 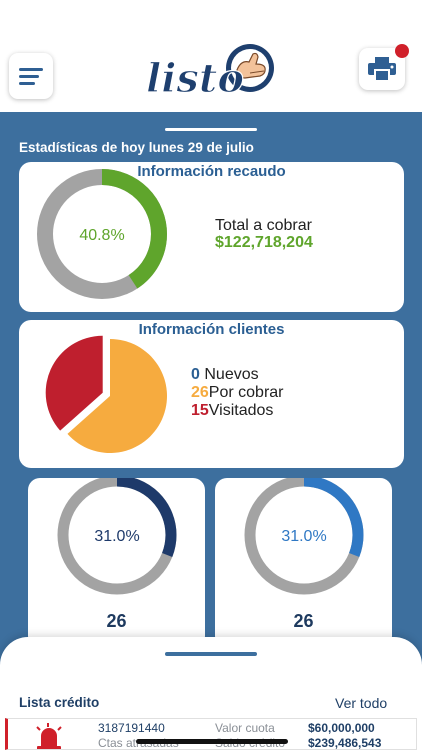 What do you see at coordinates (211, 129) in the screenshot?
I see `drag-handle` at bounding box center [211, 129].